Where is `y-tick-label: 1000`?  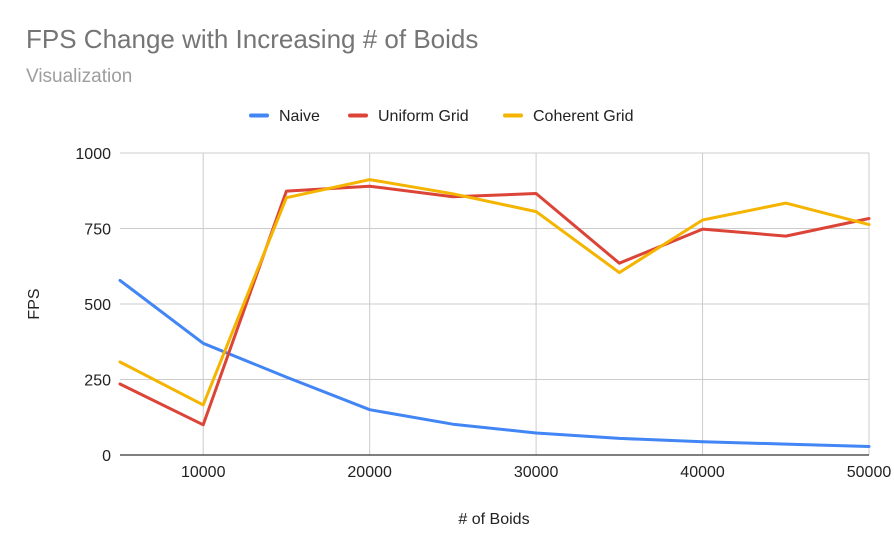
y-tick-label: 1000 is located at coordinates (93, 154).